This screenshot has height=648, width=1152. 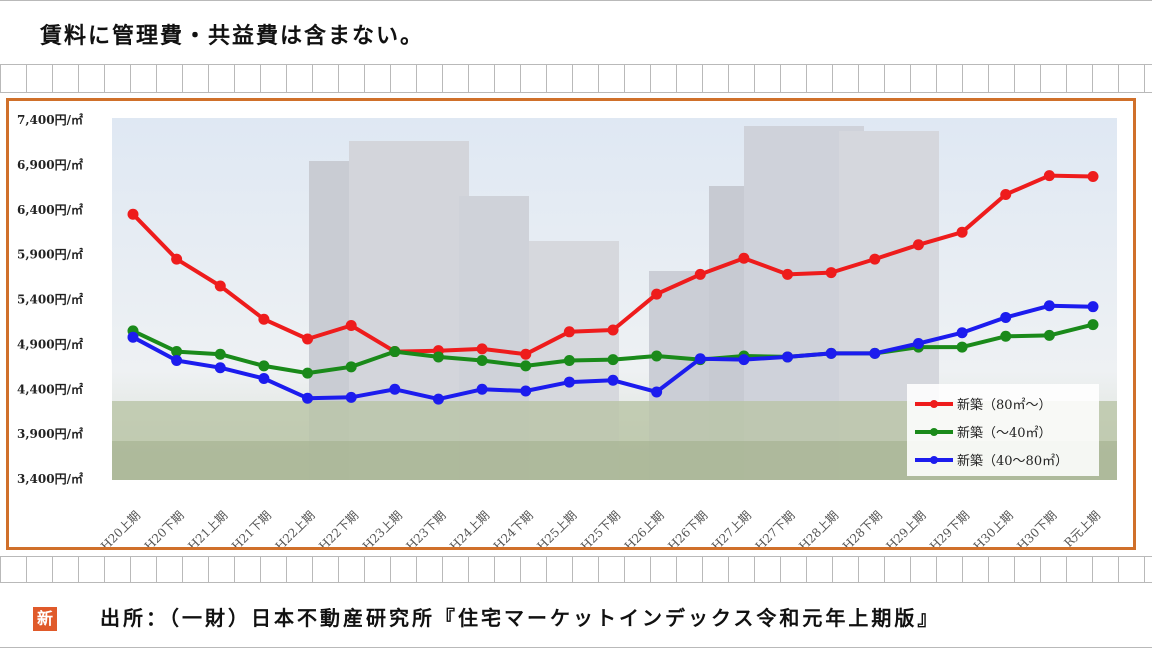 I want to click on x-tick-label: H26下期, so click(x=687, y=527).